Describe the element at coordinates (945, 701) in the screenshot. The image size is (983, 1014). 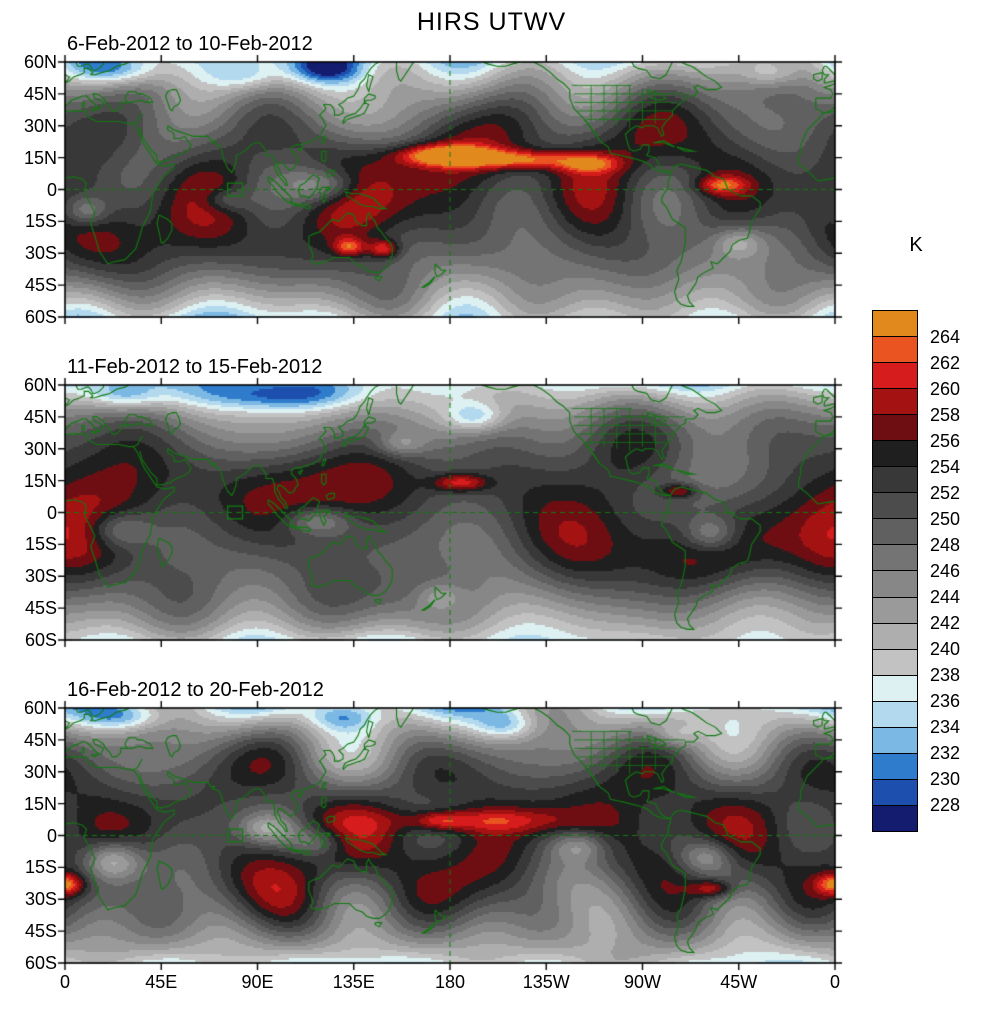
I see `colorbar-tick-label: 236` at that location.